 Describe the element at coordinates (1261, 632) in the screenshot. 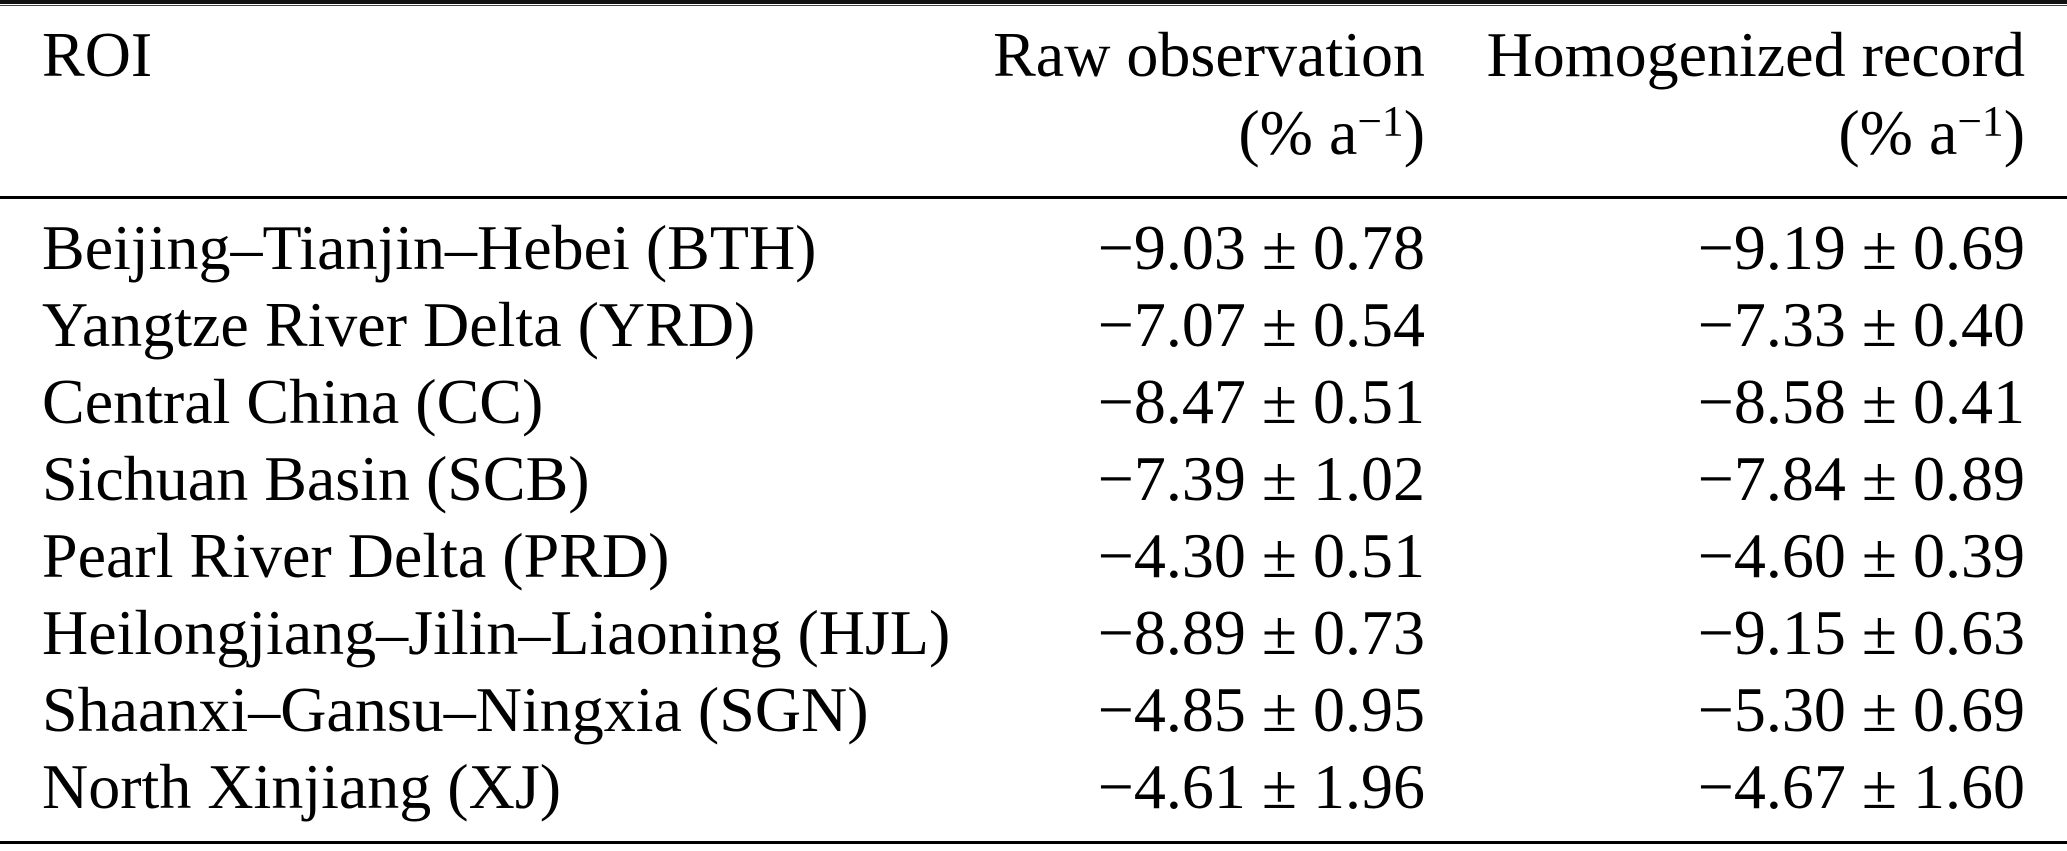

I see `raw-observation-cell: −8.89 ± 0.73` at that location.